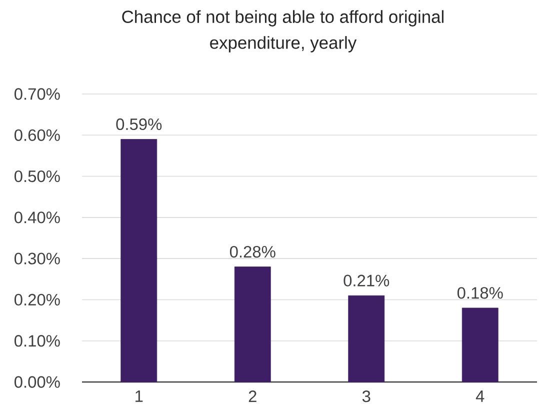 This screenshot has height=419, width=539. Describe the element at coordinates (139, 124) in the screenshot. I see `data-label: 0.59%` at that location.